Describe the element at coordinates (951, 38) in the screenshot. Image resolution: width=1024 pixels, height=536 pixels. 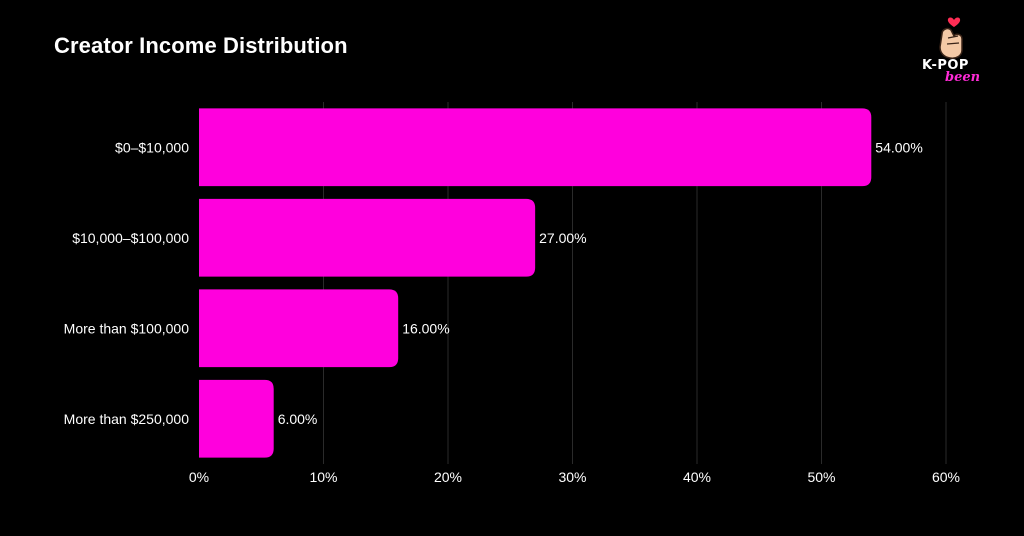
I see `finger-heart-icon` at that location.